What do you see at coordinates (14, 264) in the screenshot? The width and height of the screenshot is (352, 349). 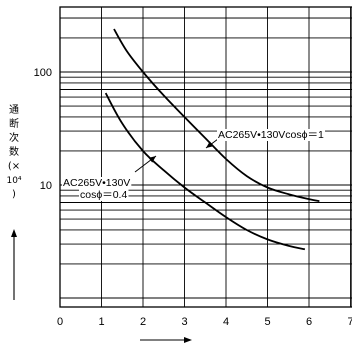 I see `y-axis-arrow` at bounding box center [14, 264].